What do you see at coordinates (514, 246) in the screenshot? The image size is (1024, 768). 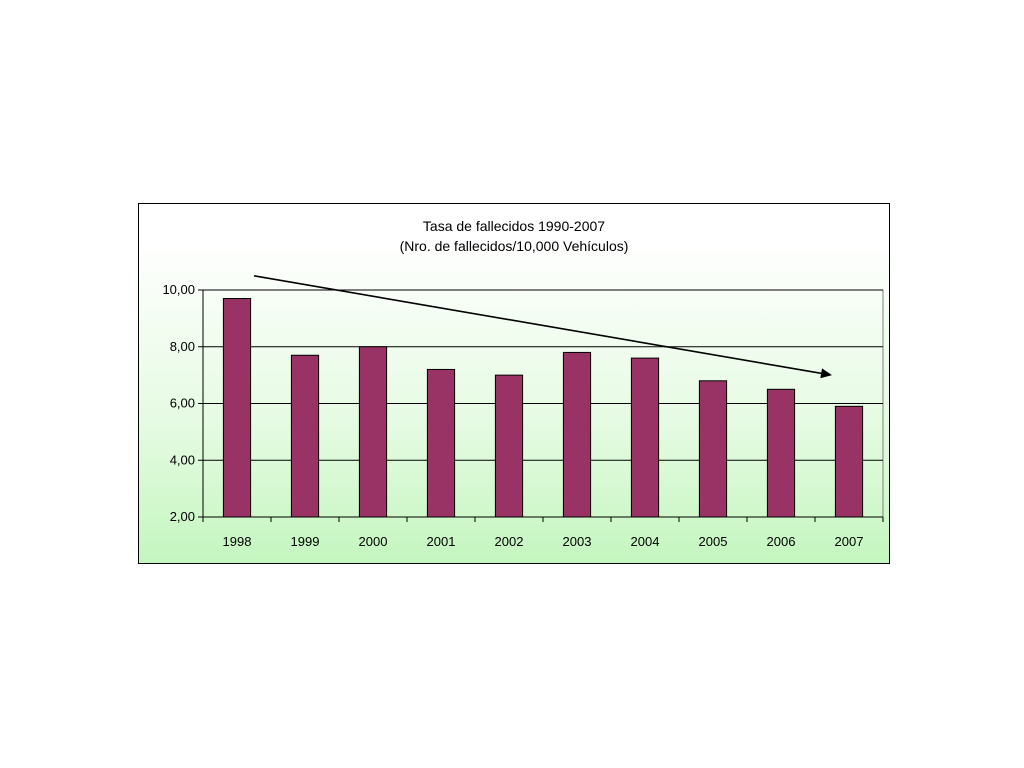 I see `chart-subtitle: (Nro. de fallecidos/10,000 Vehículos)` at bounding box center [514, 246].